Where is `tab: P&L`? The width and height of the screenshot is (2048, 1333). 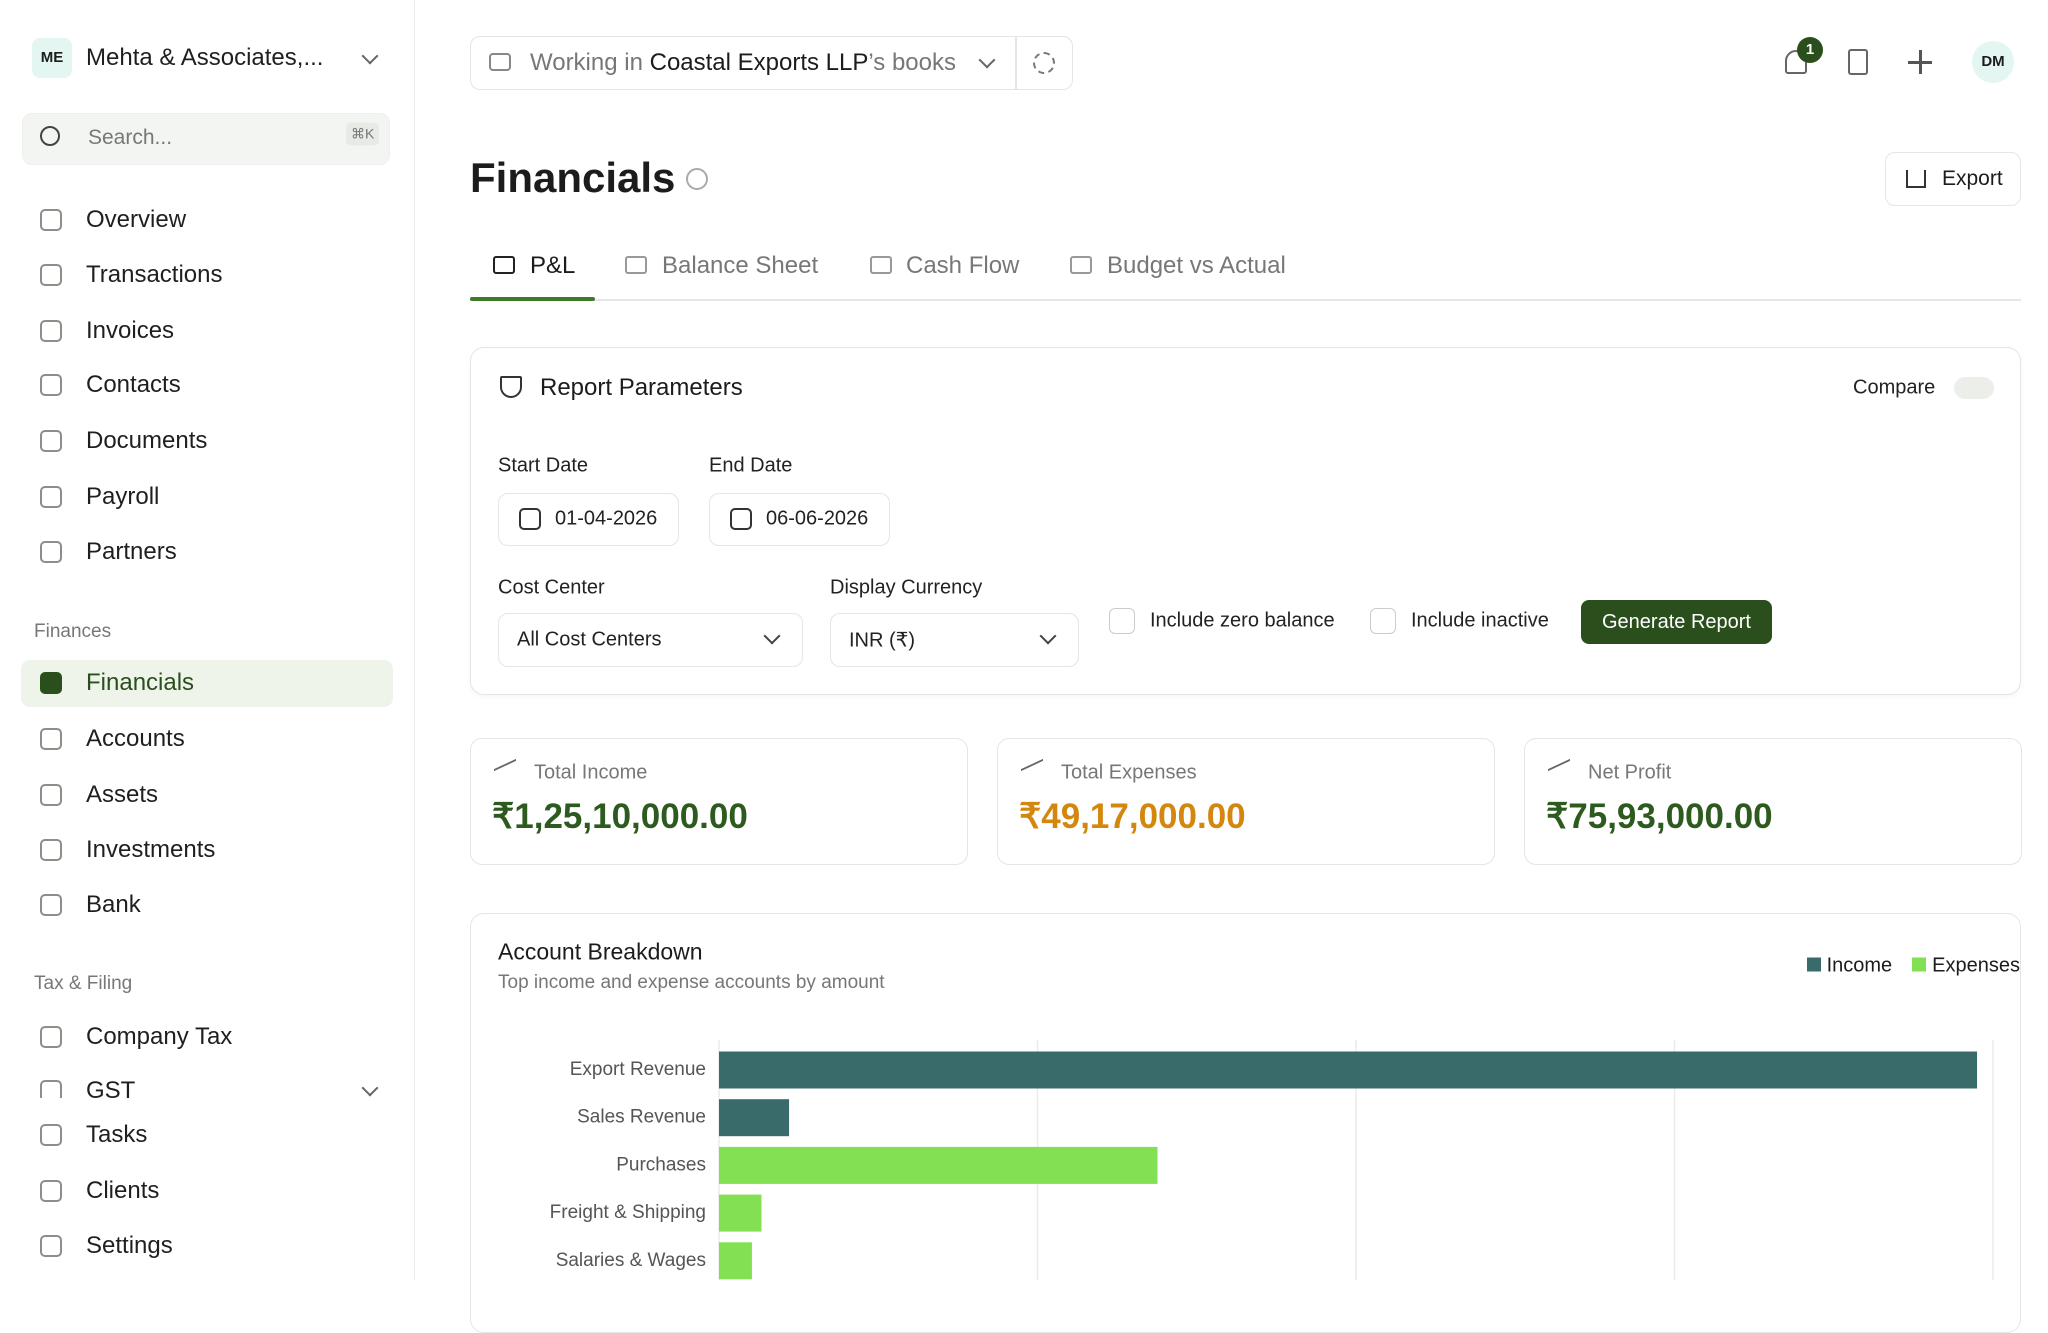
tab: P&L is located at coordinates (553, 265).